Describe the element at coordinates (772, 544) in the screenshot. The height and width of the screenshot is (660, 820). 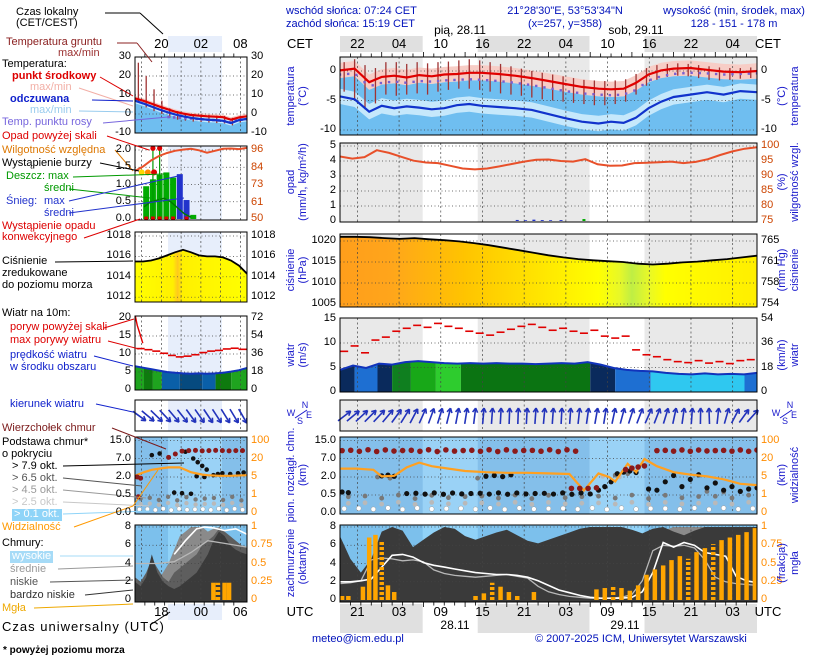
I see `main-ytick-fog-right: 0.75` at that location.